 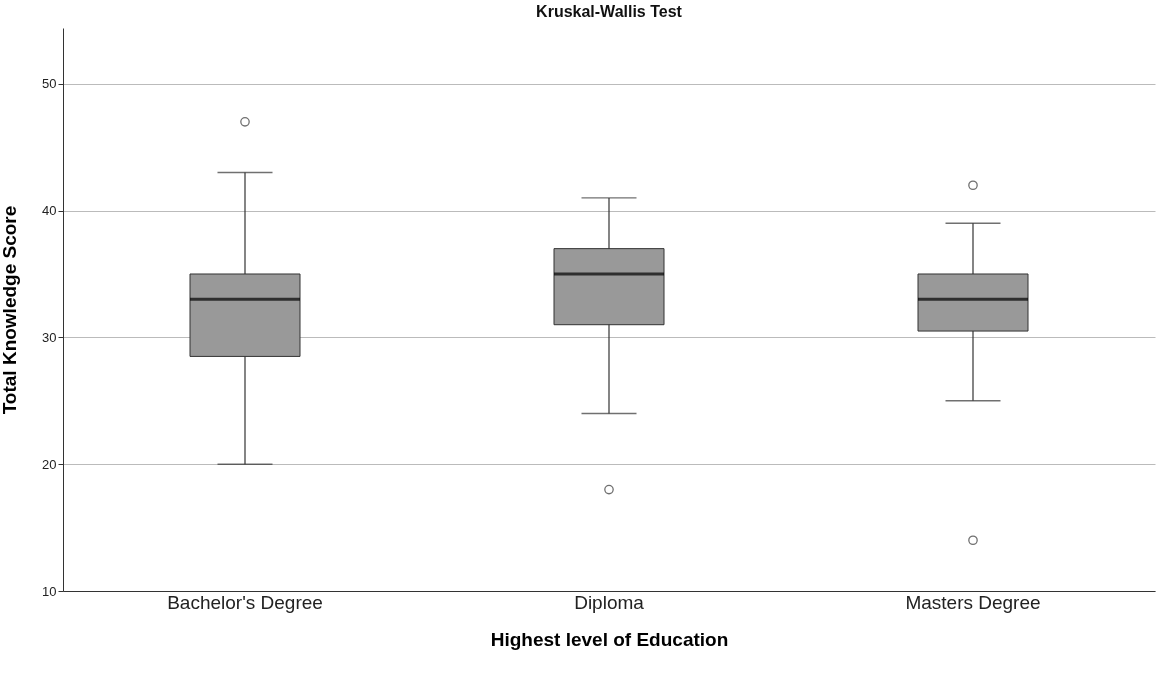 What do you see at coordinates (609, 602) in the screenshot?
I see `x-tick-label: Diploma` at bounding box center [609, 602].